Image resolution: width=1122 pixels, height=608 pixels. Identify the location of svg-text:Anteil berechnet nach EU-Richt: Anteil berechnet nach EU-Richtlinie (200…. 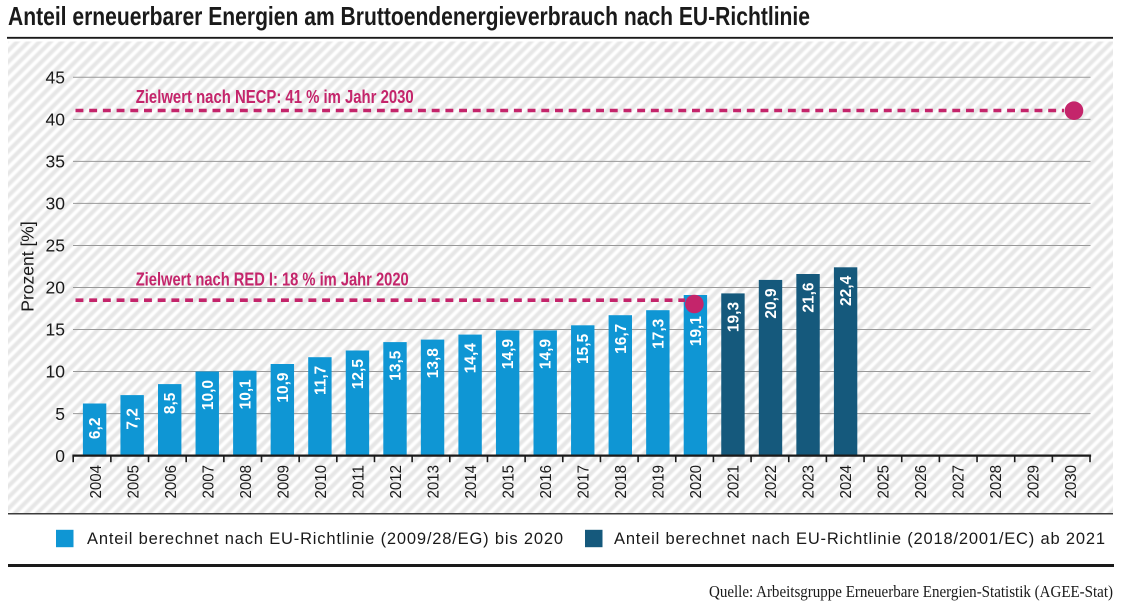
(325, 539).